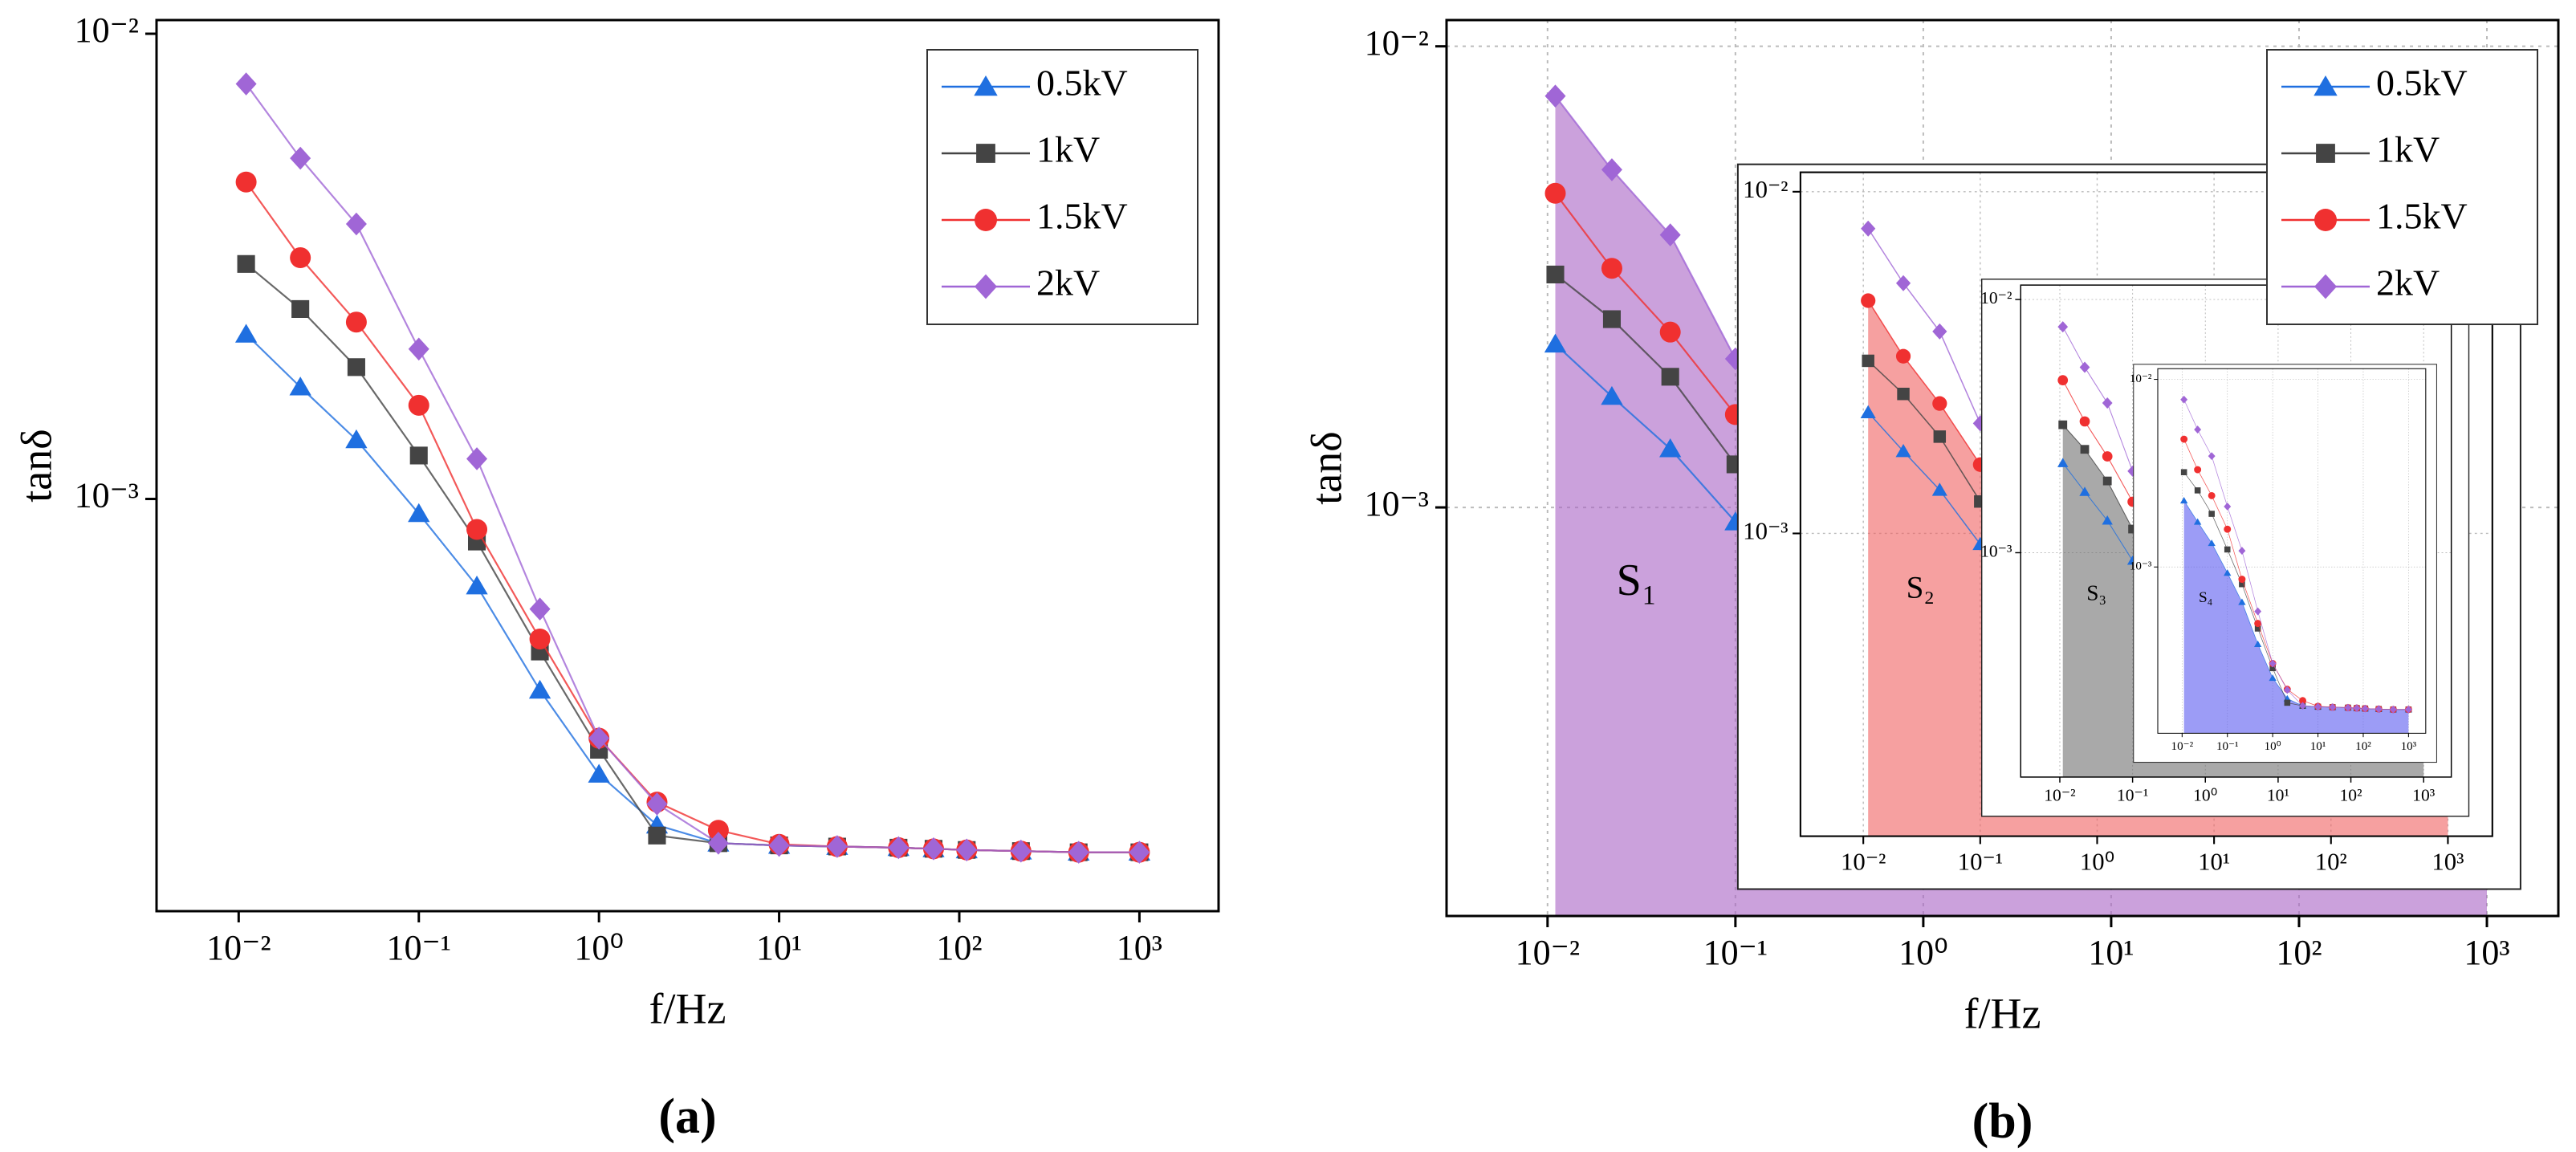 The width and height of the screenshot is (2576, 1152). I want to click on shaded-area, so click(2296, 617).